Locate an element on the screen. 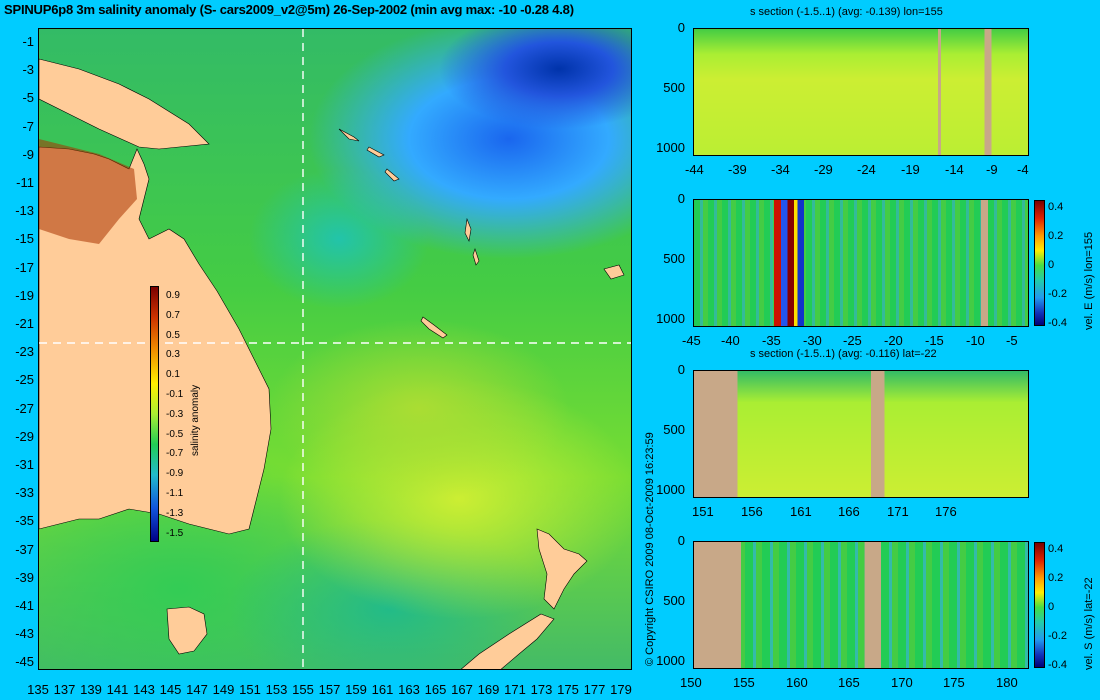  colorbar-tick-label: -1.1 is located at coordinates (175, 493).